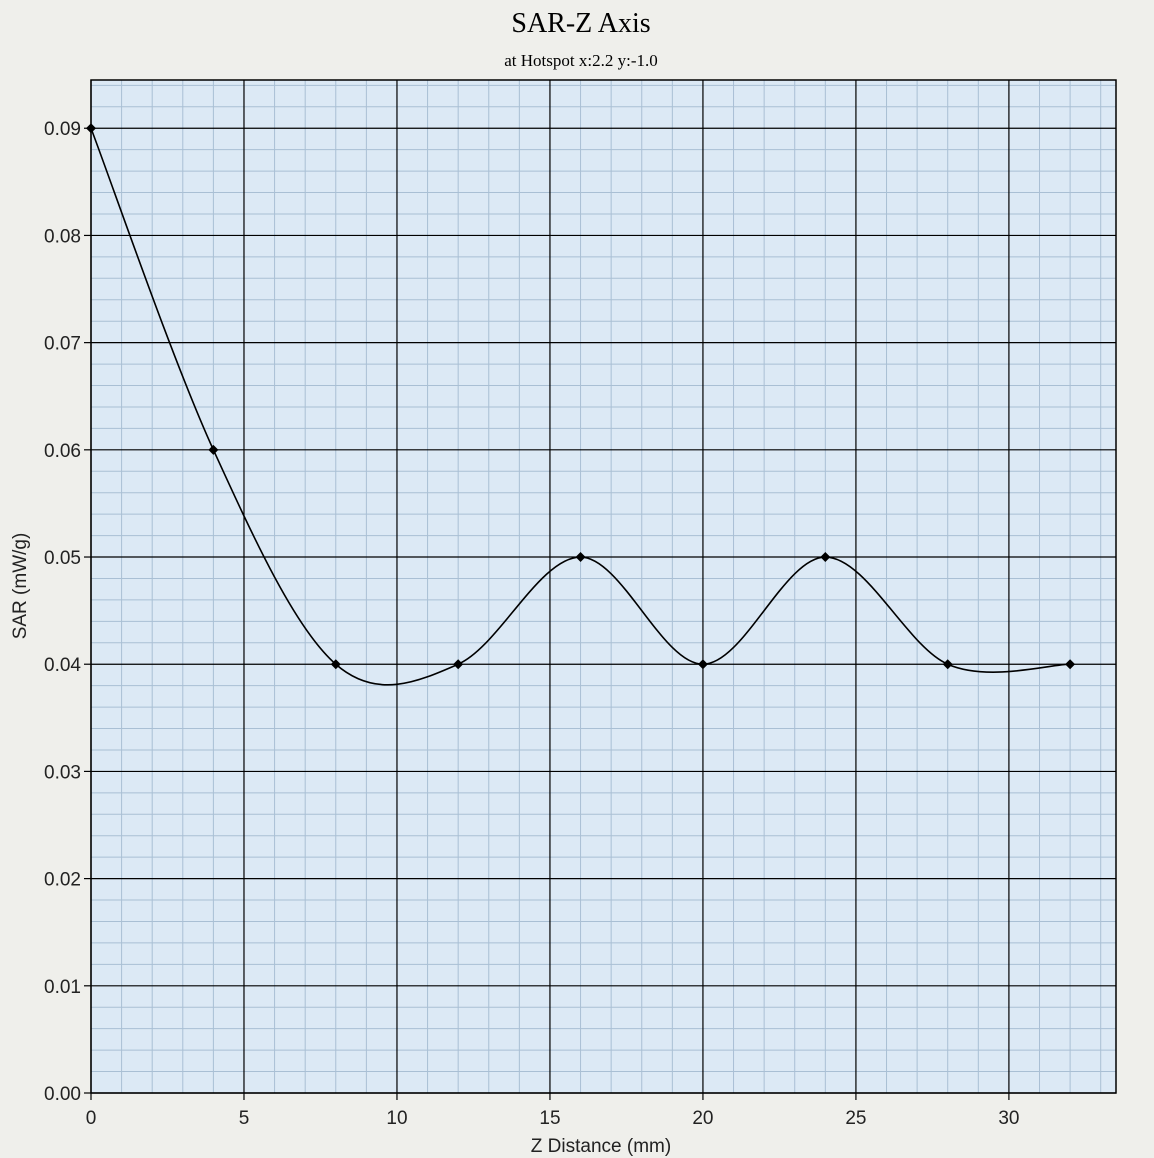  I want to click on y-tick-label: 0.02, so click(62, 880).